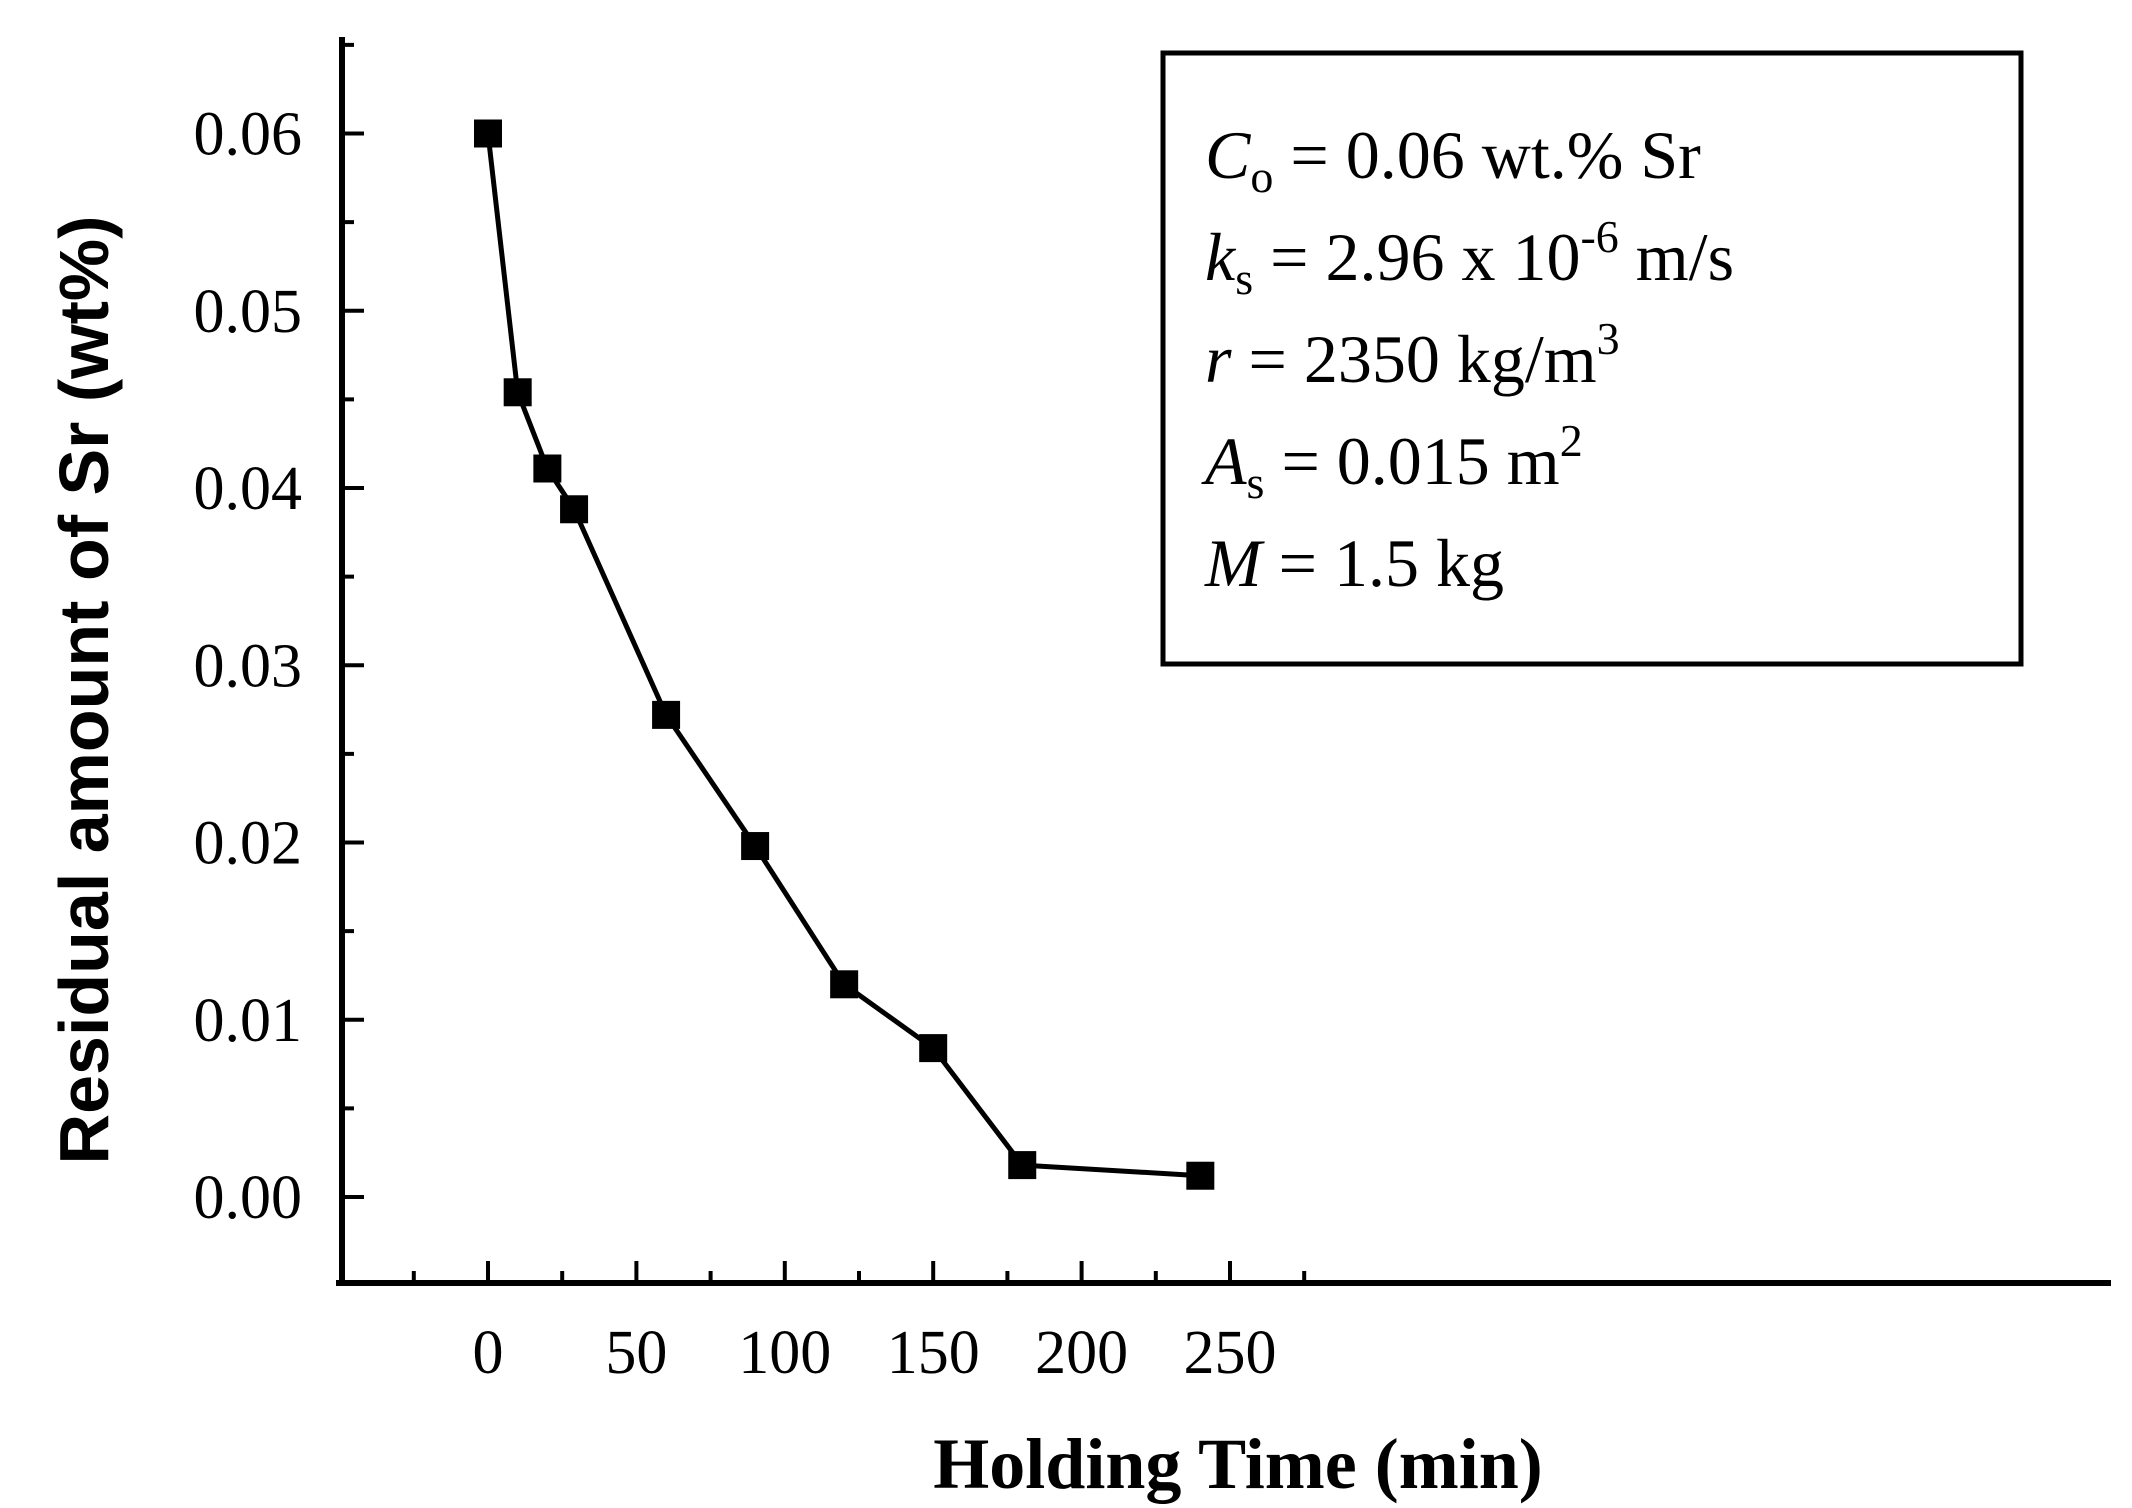 The image size is (2132, 1508). Describe the element at coordinates (248, 1021) in the screenshot. I see `y-tick-label: 0.01` at that location.